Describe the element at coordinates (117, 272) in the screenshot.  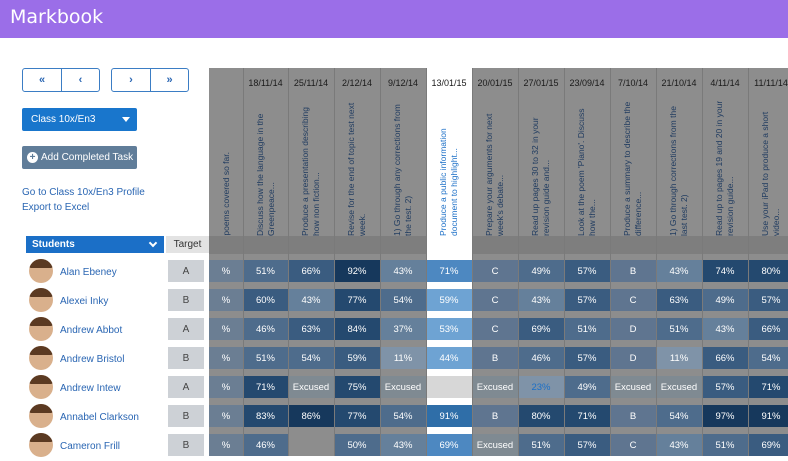
I see `student-row: Alan Ebeney A` at that location.